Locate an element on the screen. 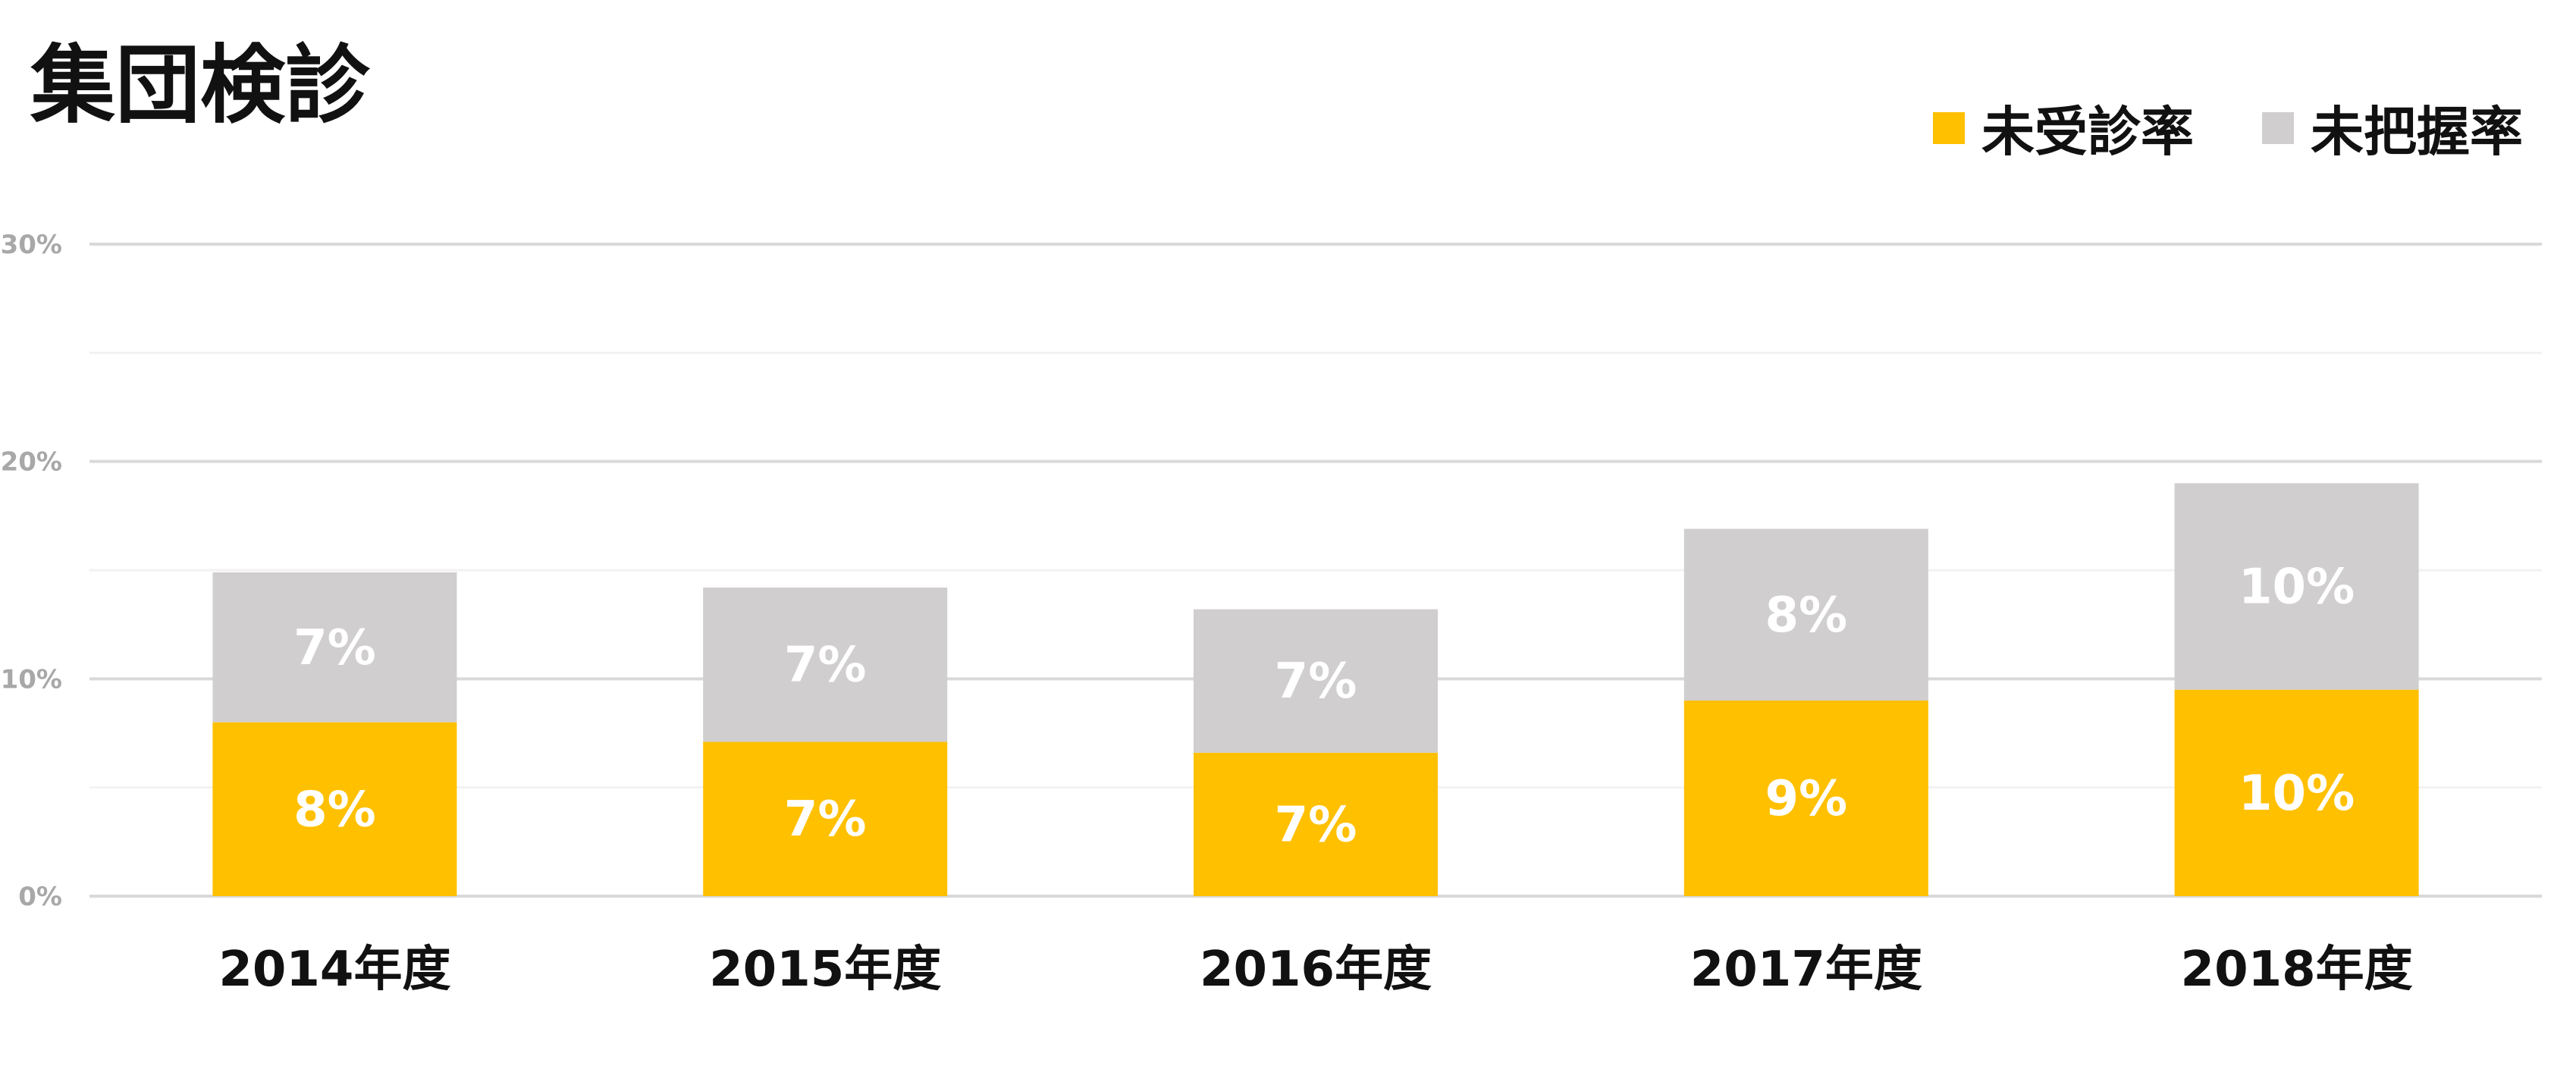 The image size is (2576, 1091). x-category-label: 2014年度 is located at coordinates (334, 970).